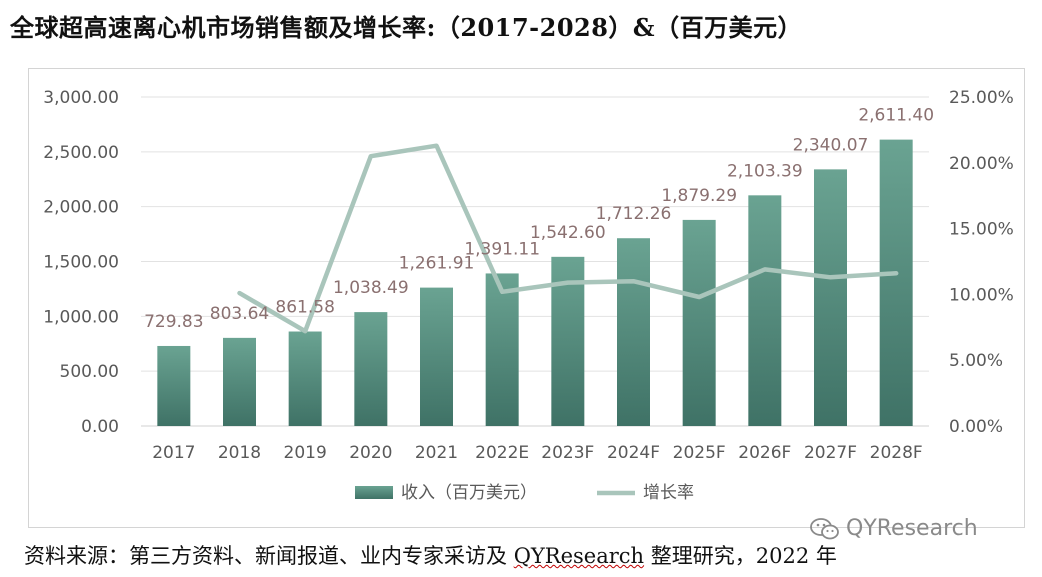 Image resolution: width=1042 pixels, height=577 pixels. Describe the element at coordinates (824, 528) in the screenshot. I see `wechat-icon` at that location.